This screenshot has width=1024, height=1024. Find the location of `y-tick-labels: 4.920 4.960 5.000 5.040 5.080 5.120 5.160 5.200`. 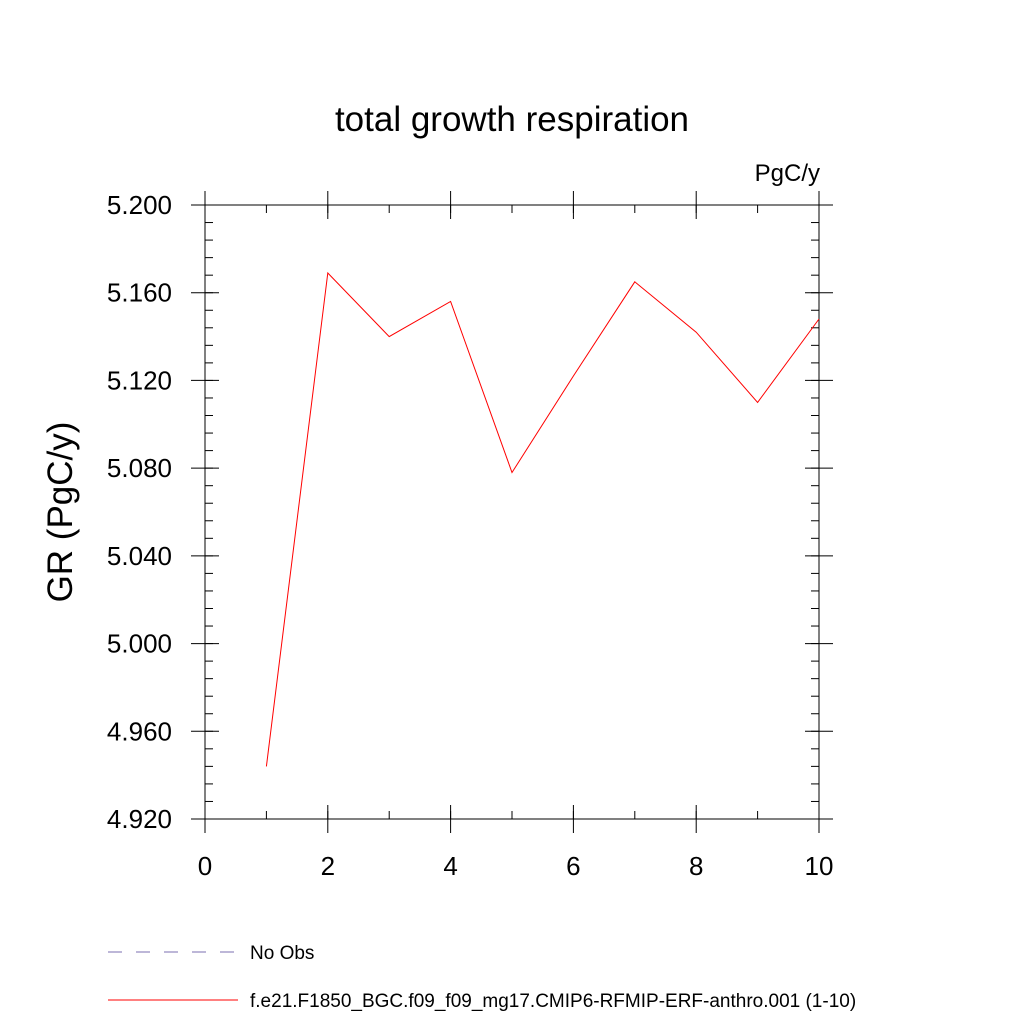

y-tick-labels: 4.920 4.960 5.000 5.040 5.080 5.120 5.160 5.200 is located at coordinates (139, 512).